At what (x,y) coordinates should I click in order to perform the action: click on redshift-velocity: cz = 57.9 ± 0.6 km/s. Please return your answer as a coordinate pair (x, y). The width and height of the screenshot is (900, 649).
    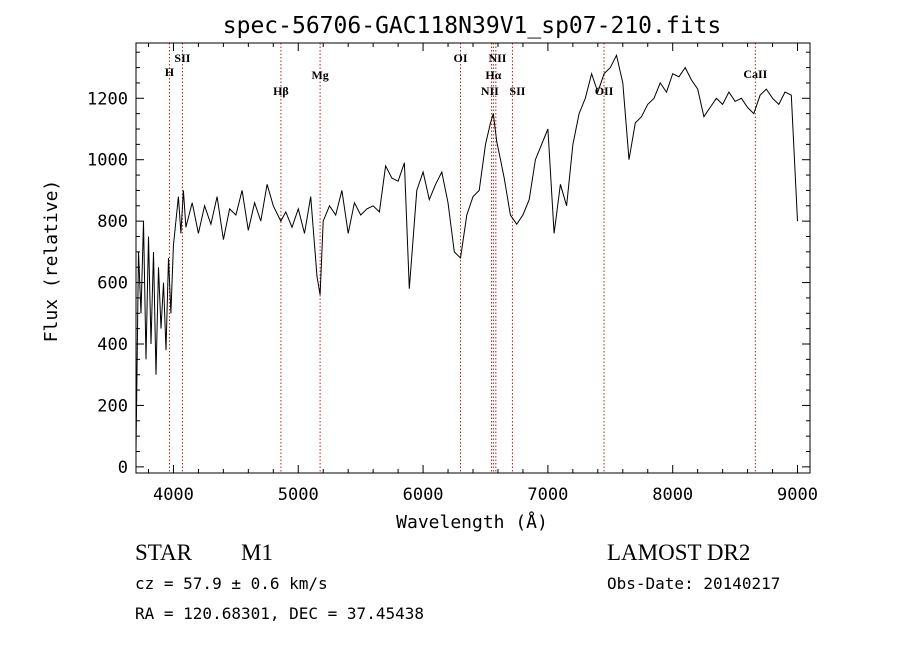
    Looking at the image, I should click on (231, 583).